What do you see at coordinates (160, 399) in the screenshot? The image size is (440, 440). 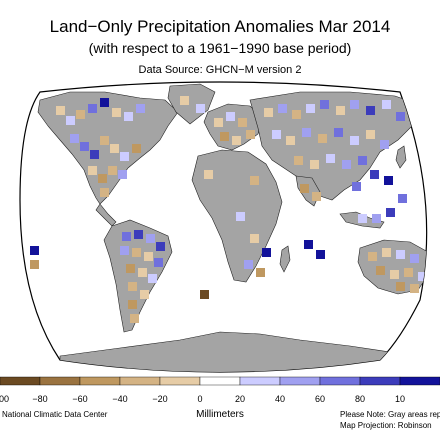 I see `legend-tick-label: −20` at bounding box center [160, 399].